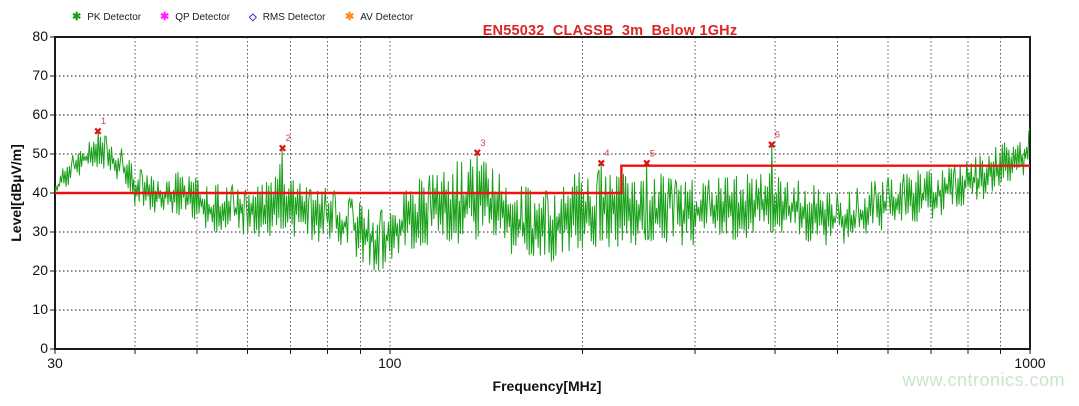  Describe the element at coordinates (1030, 363) in the screenshot. I see `x-tick-label: 1000` at that location.